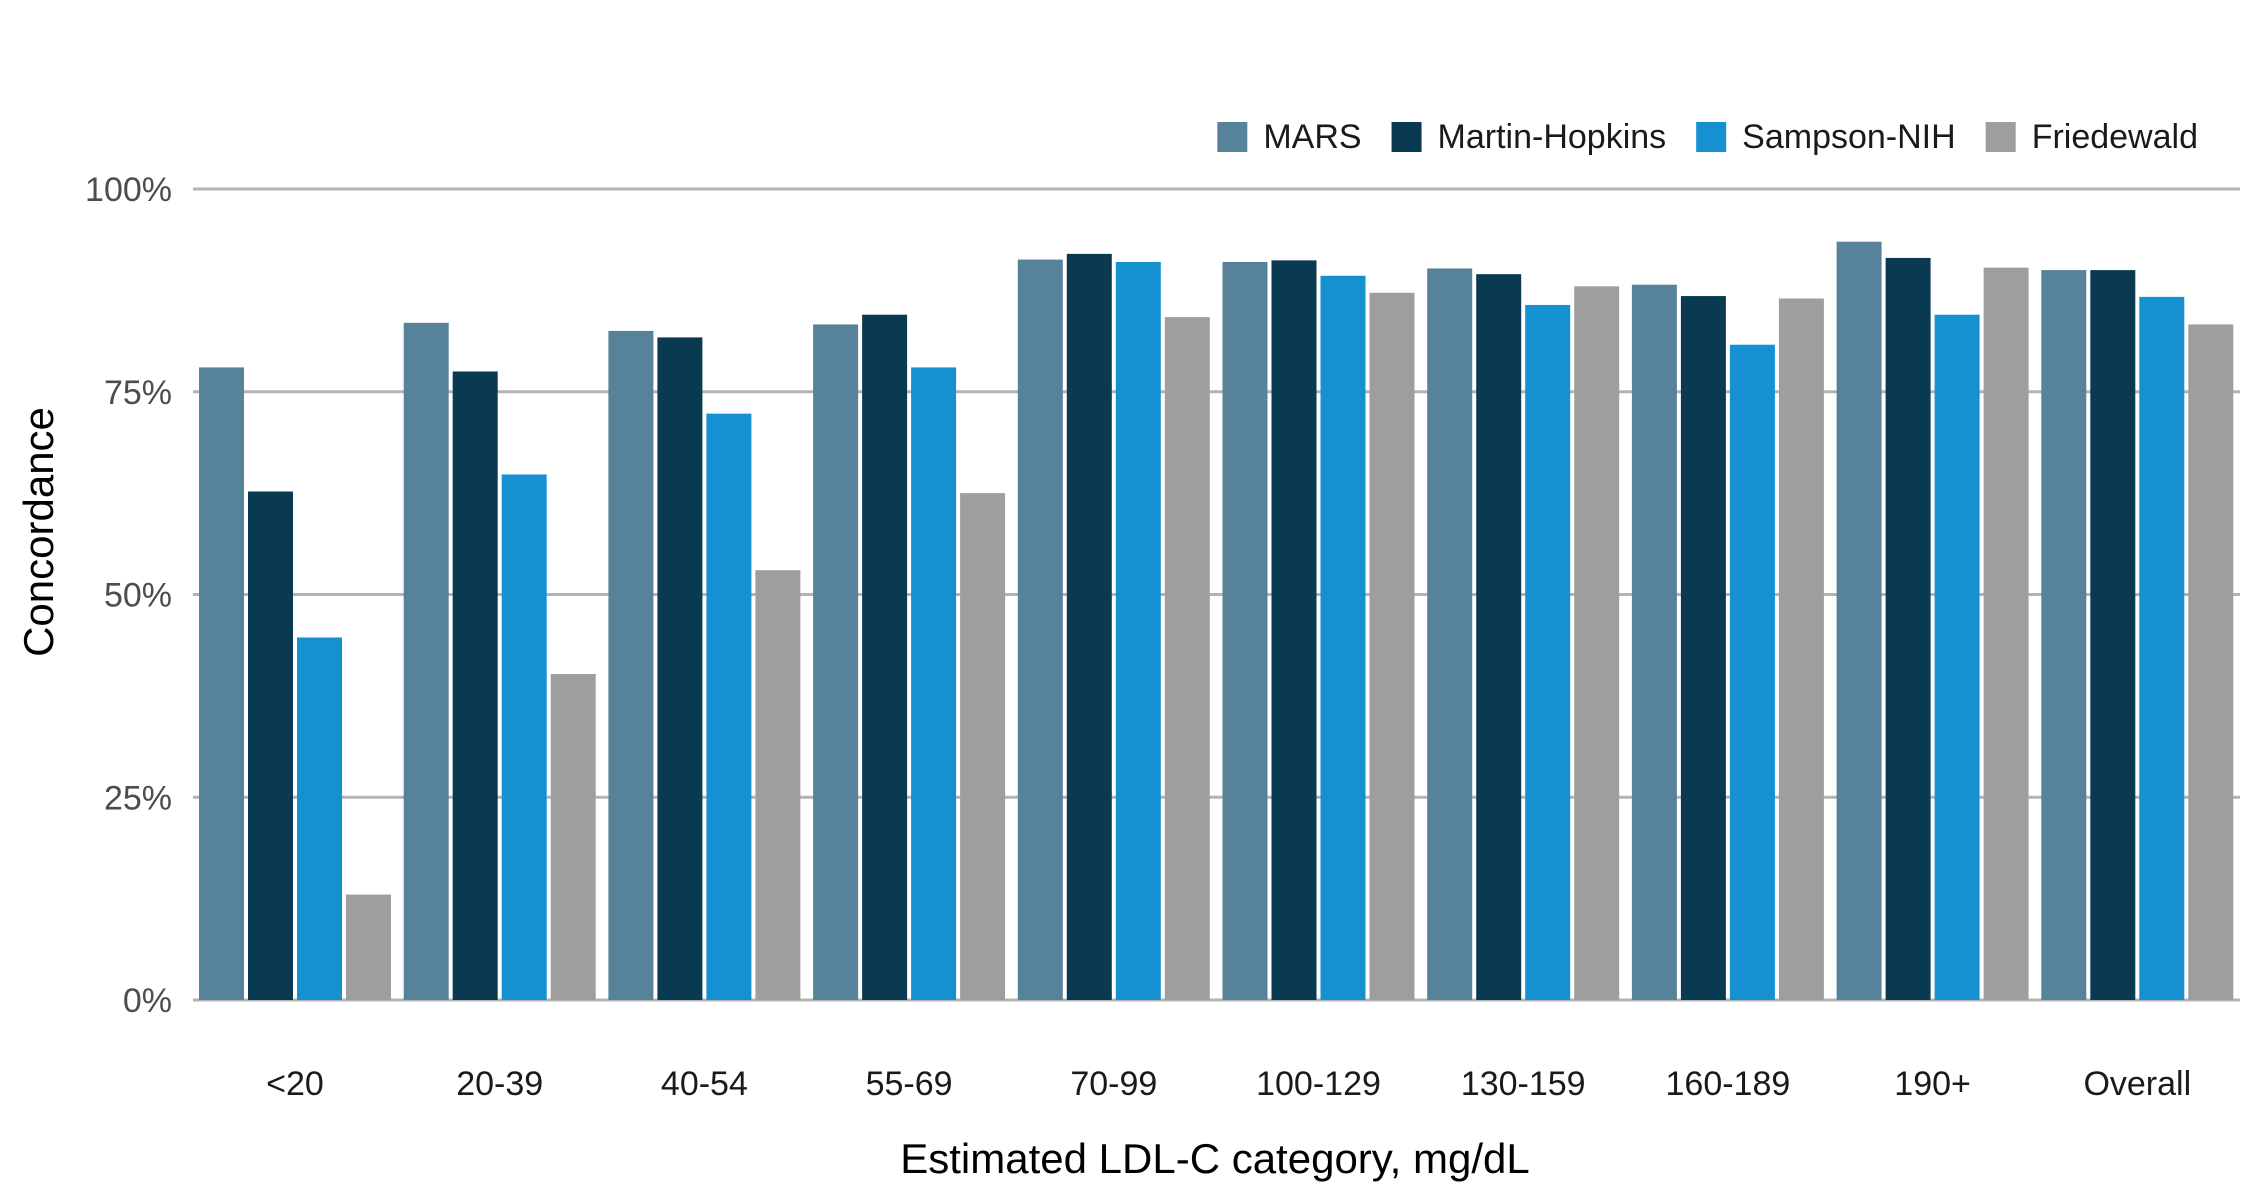 This screenshot has width=2250, height=1200. Describe the element at coordinates (147, 1001) in the screenshot. I see `y-tick-label: 0%` at that location.